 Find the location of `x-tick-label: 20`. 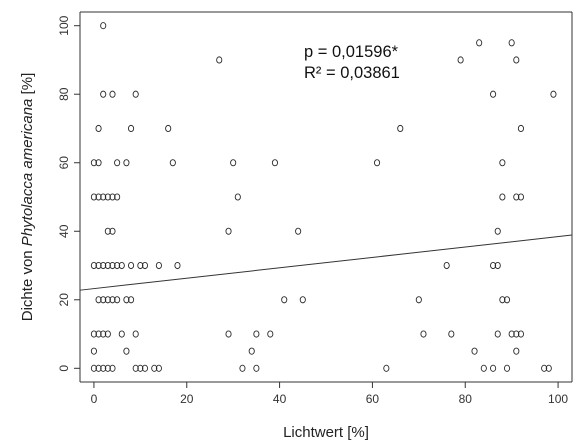

x-tick-label: 20 is located at coordinates (187, 399).